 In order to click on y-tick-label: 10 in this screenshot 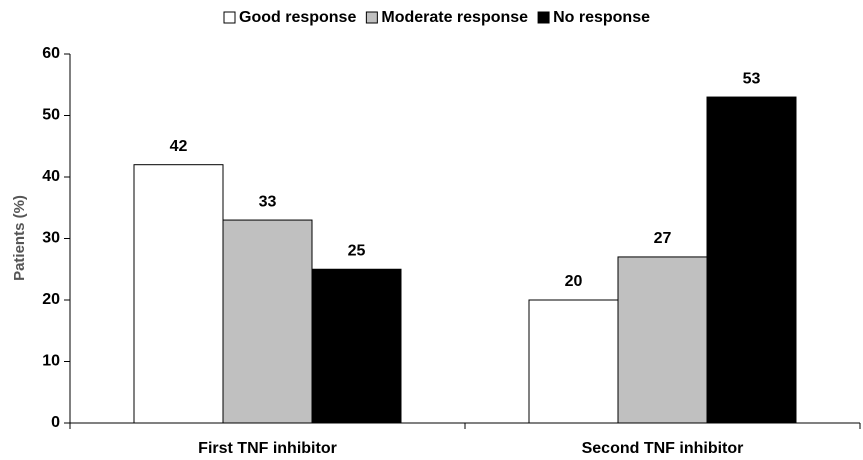, I will do `click(51, 361)`.